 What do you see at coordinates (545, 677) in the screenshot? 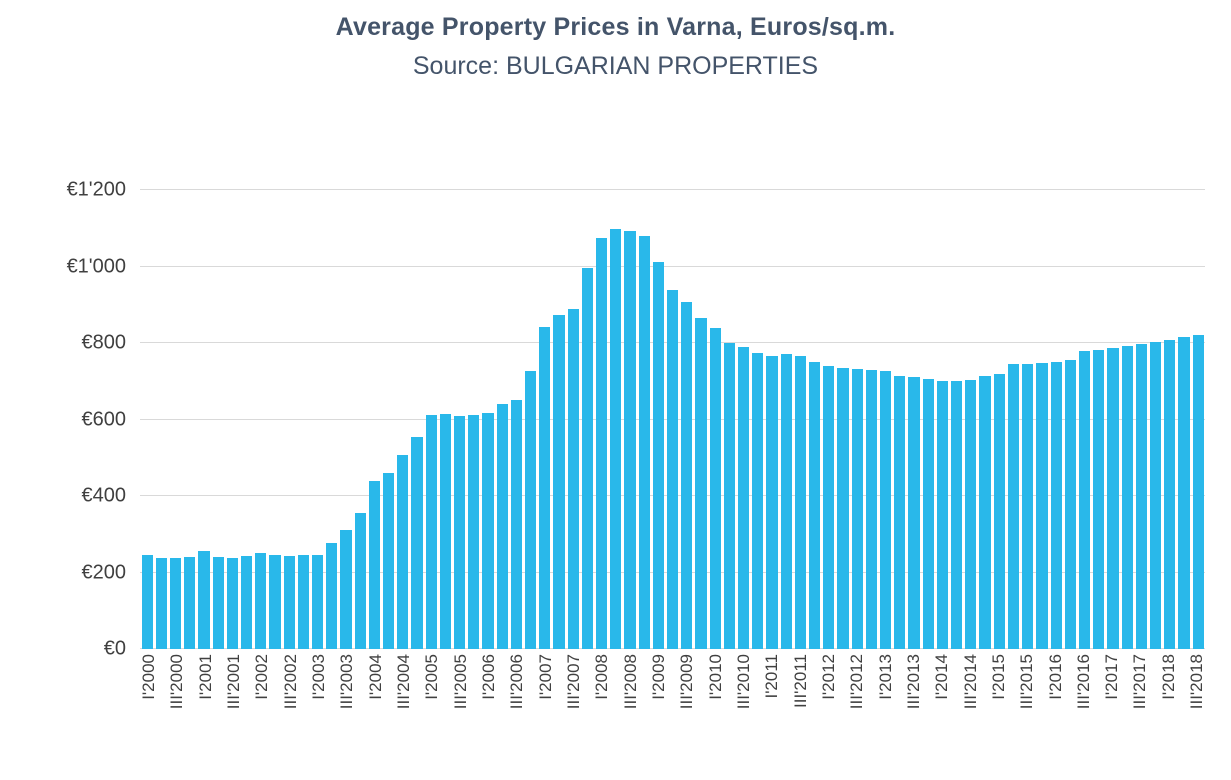
I see `x-axis-tick-label: I'2007` at bounding box center [545, 677].